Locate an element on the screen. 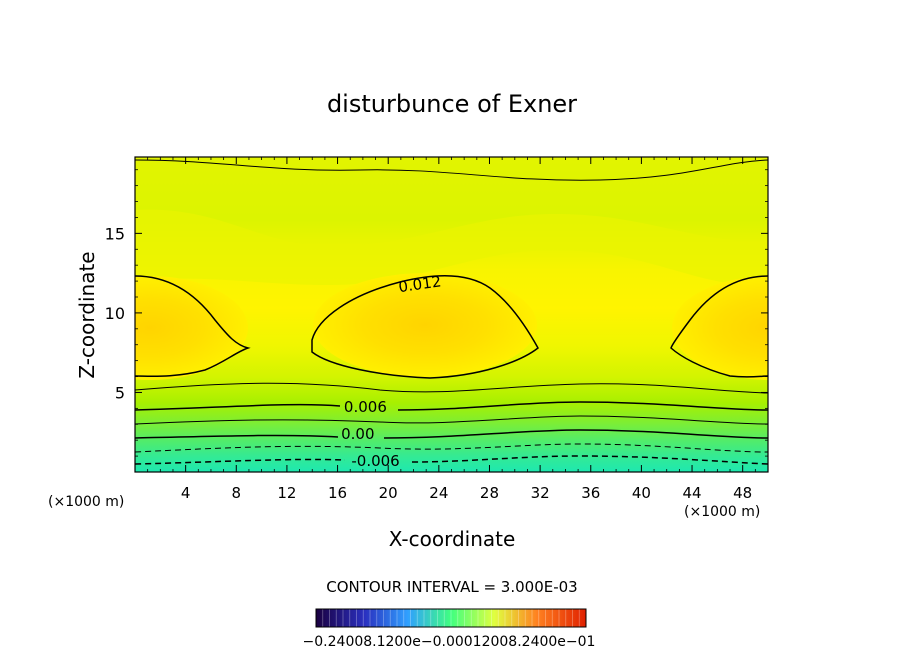  x-tick-label: 32 is located at coordinates (540, 493).